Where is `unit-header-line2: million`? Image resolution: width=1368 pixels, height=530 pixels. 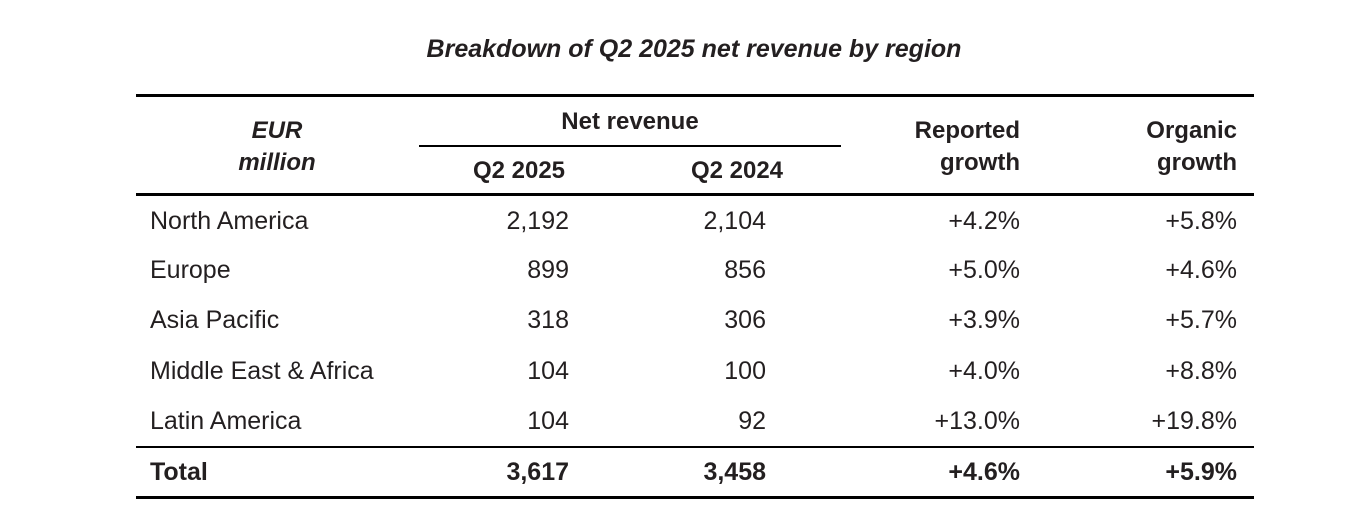
unit-header-line2: million is located at coordinates (277, 162).